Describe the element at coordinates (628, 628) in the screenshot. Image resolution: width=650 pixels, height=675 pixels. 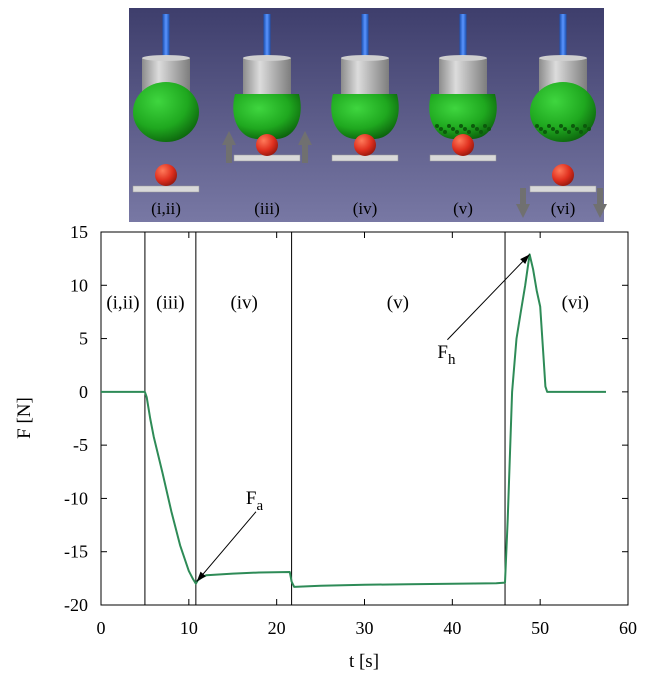
I see `x-tick-label: 60` at that location.